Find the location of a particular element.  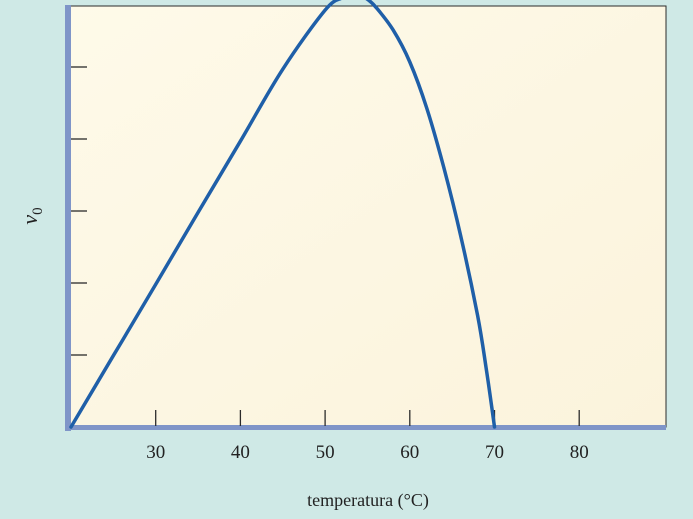

y-ticks is located at coordinates (79, 211).